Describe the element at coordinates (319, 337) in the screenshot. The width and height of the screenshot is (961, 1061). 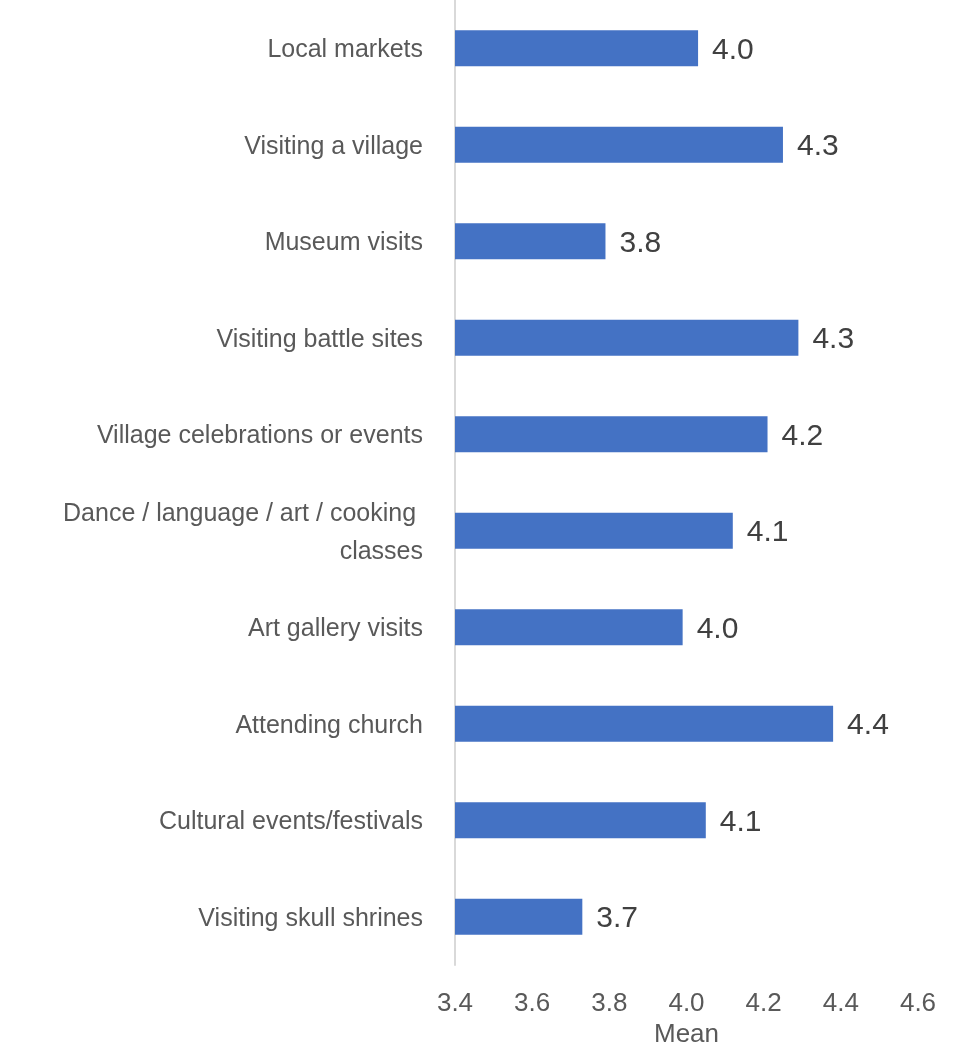
I see `y-tick-label: Visiting battle sites` at that location.